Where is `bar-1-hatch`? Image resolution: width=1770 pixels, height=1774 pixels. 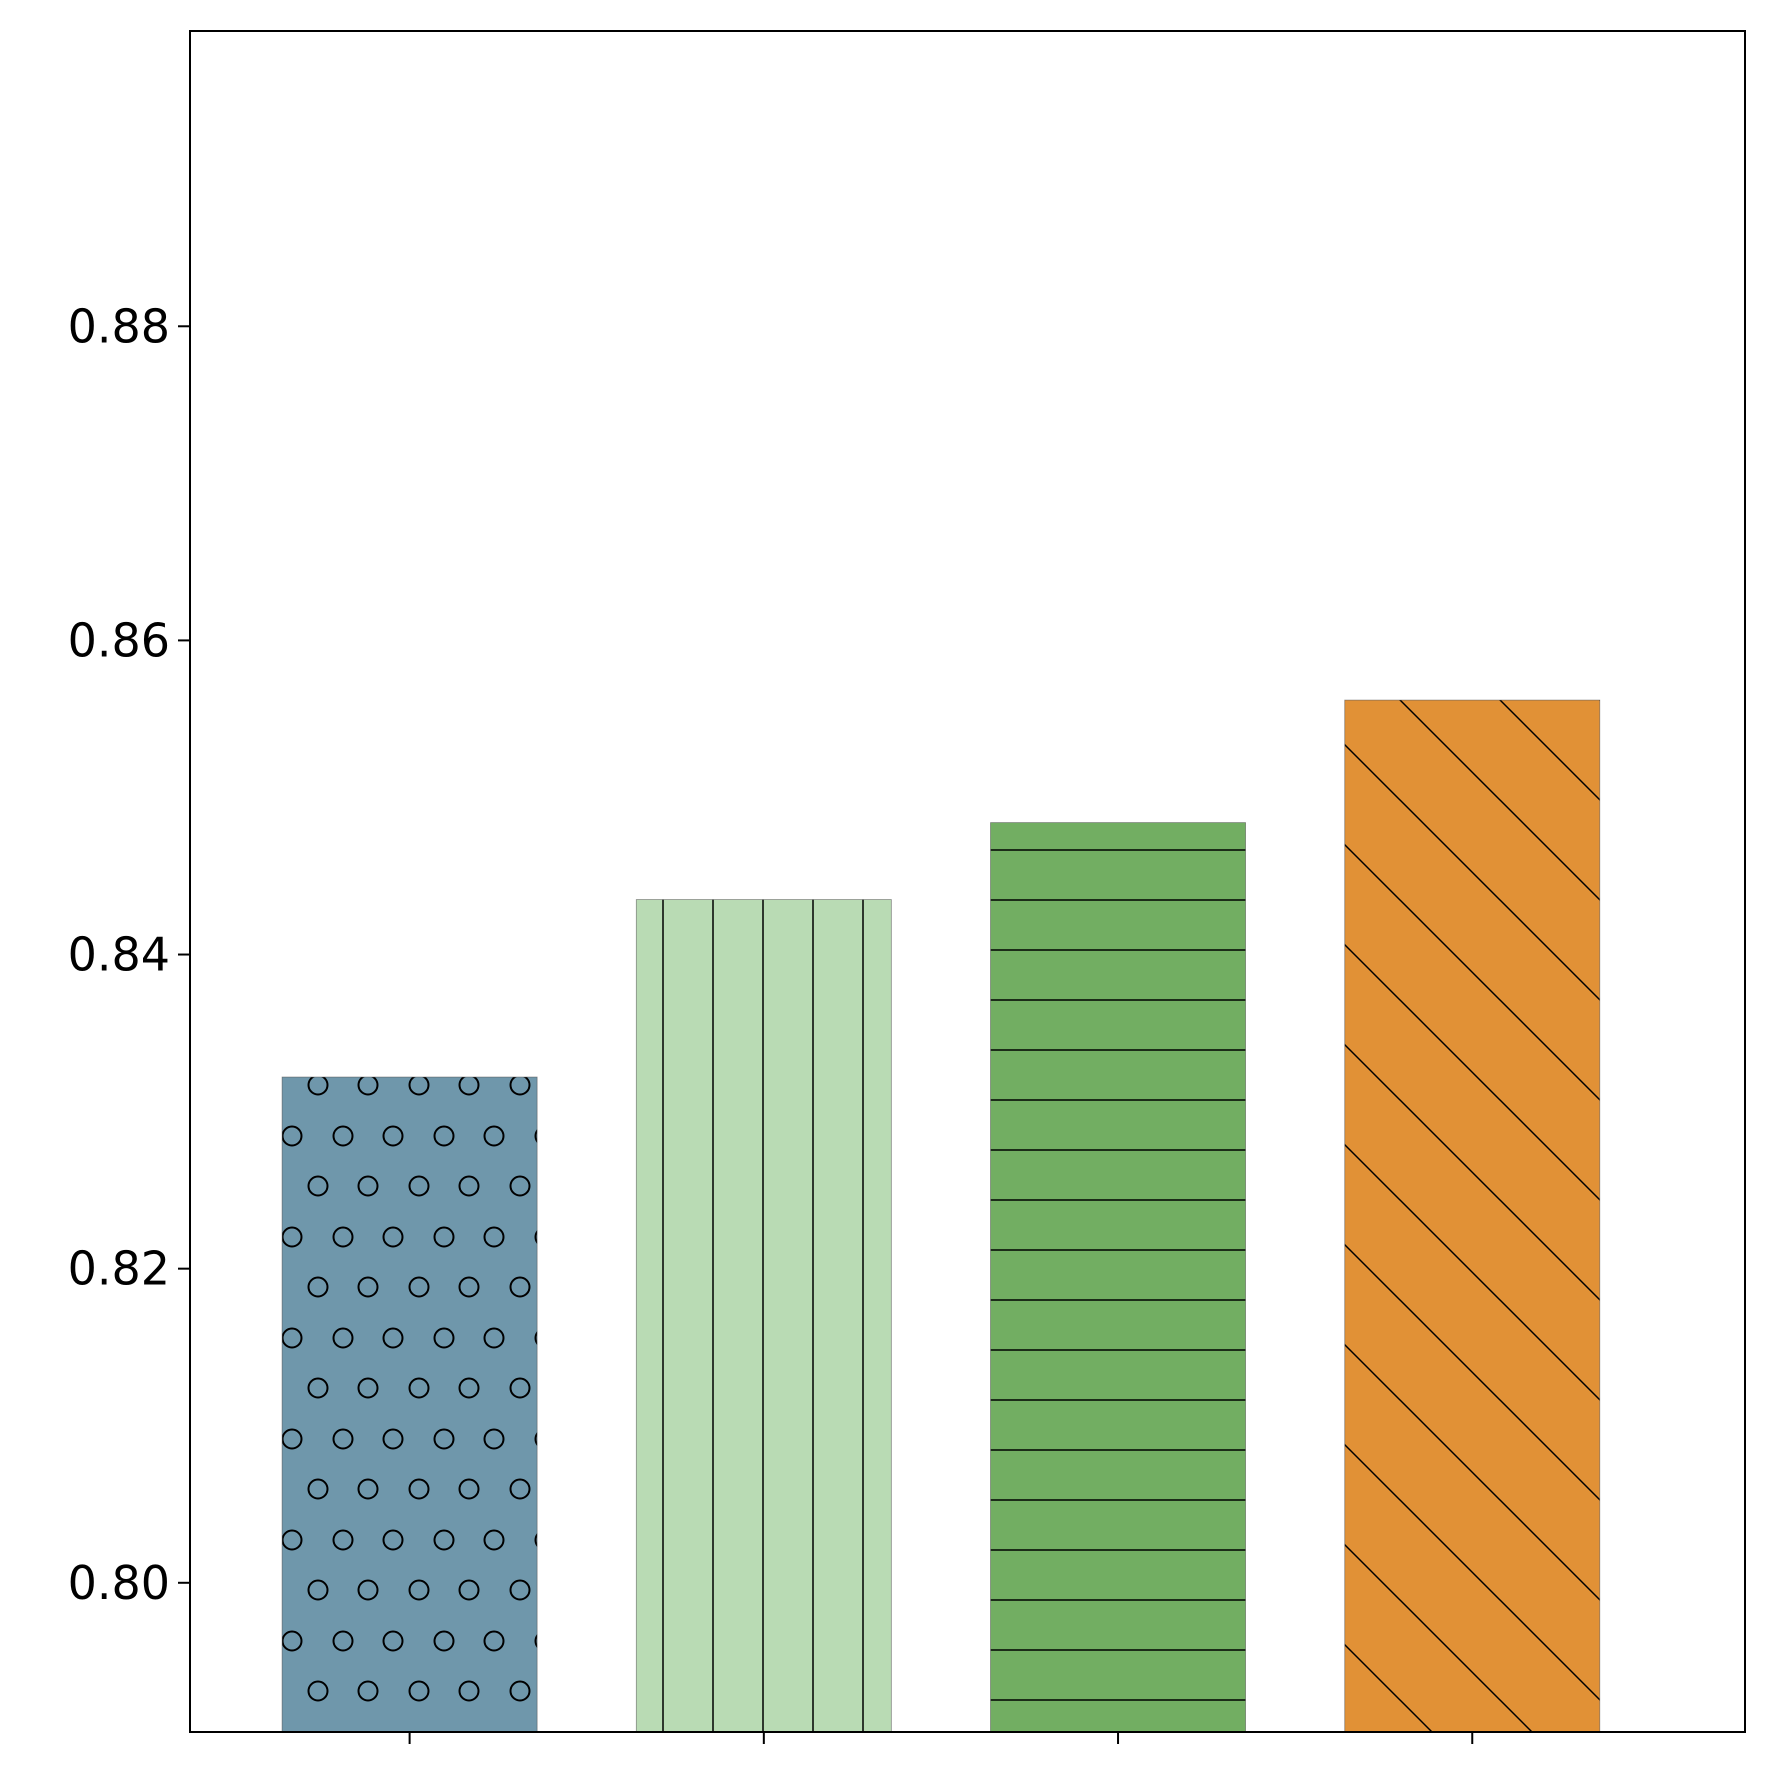 bar-1-hatch is located at coordinates (409, 1404).